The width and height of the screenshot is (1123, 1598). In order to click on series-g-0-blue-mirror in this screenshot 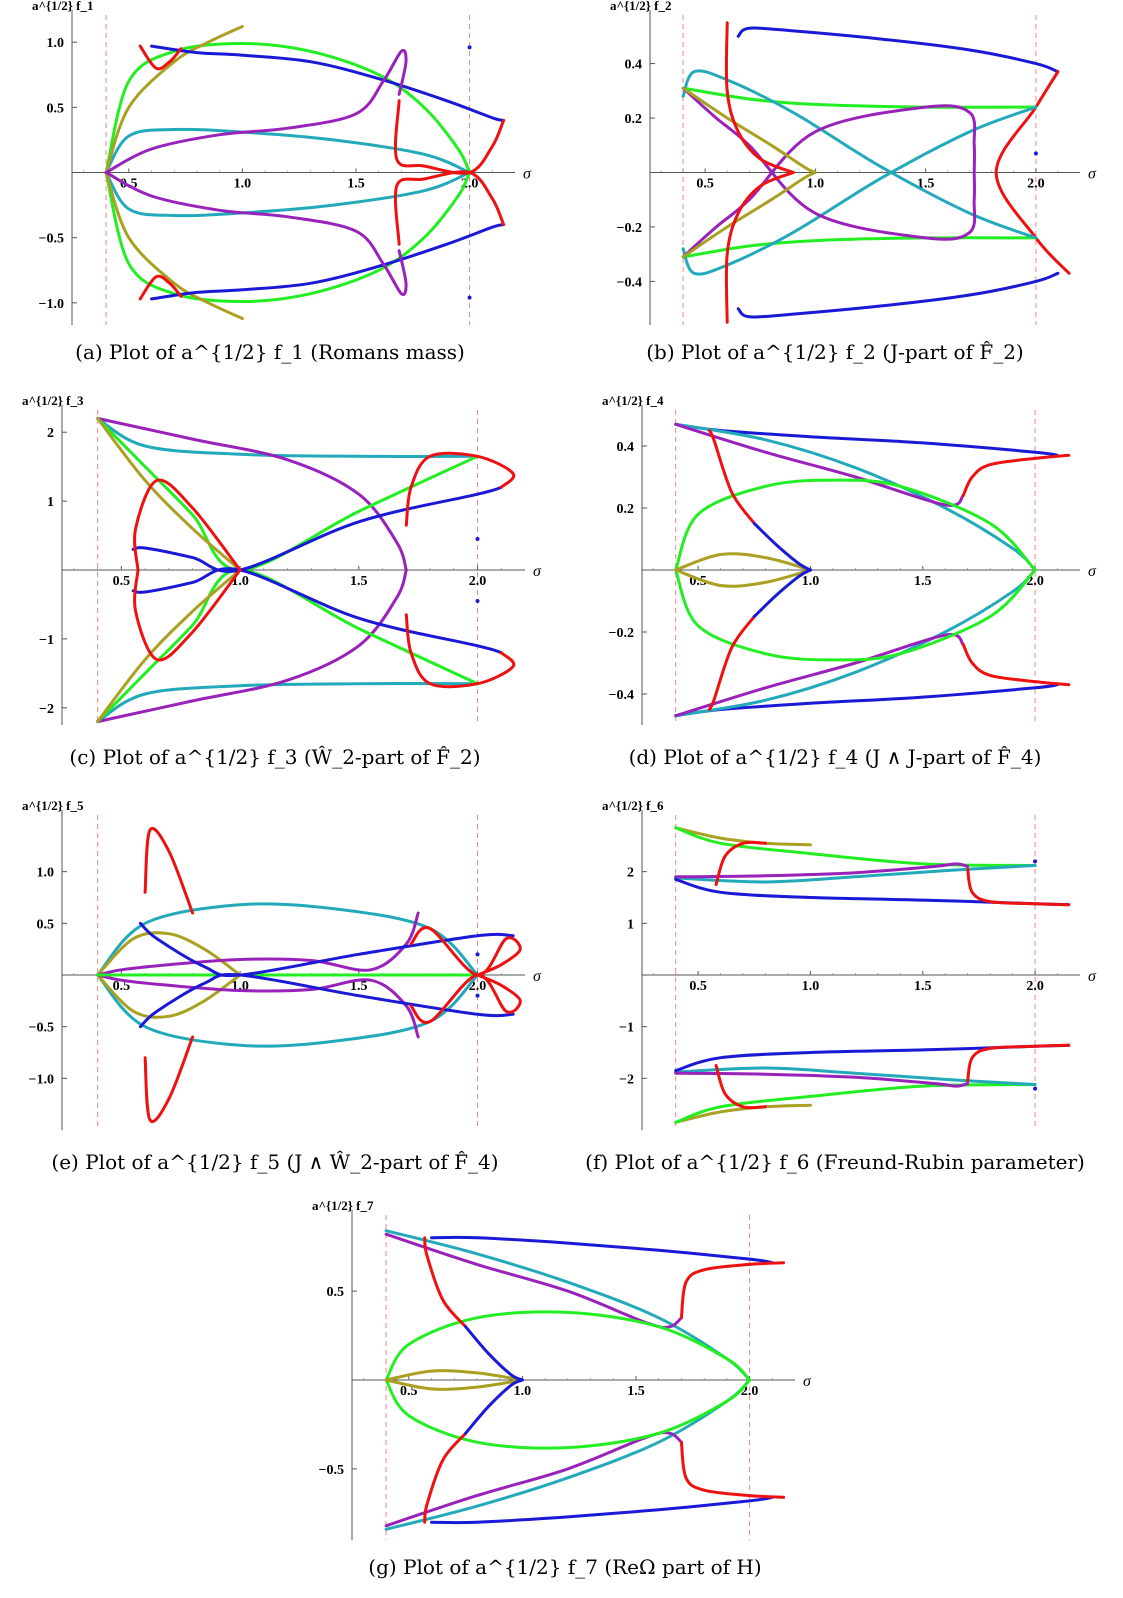, I will do `click(602, 1510)`.